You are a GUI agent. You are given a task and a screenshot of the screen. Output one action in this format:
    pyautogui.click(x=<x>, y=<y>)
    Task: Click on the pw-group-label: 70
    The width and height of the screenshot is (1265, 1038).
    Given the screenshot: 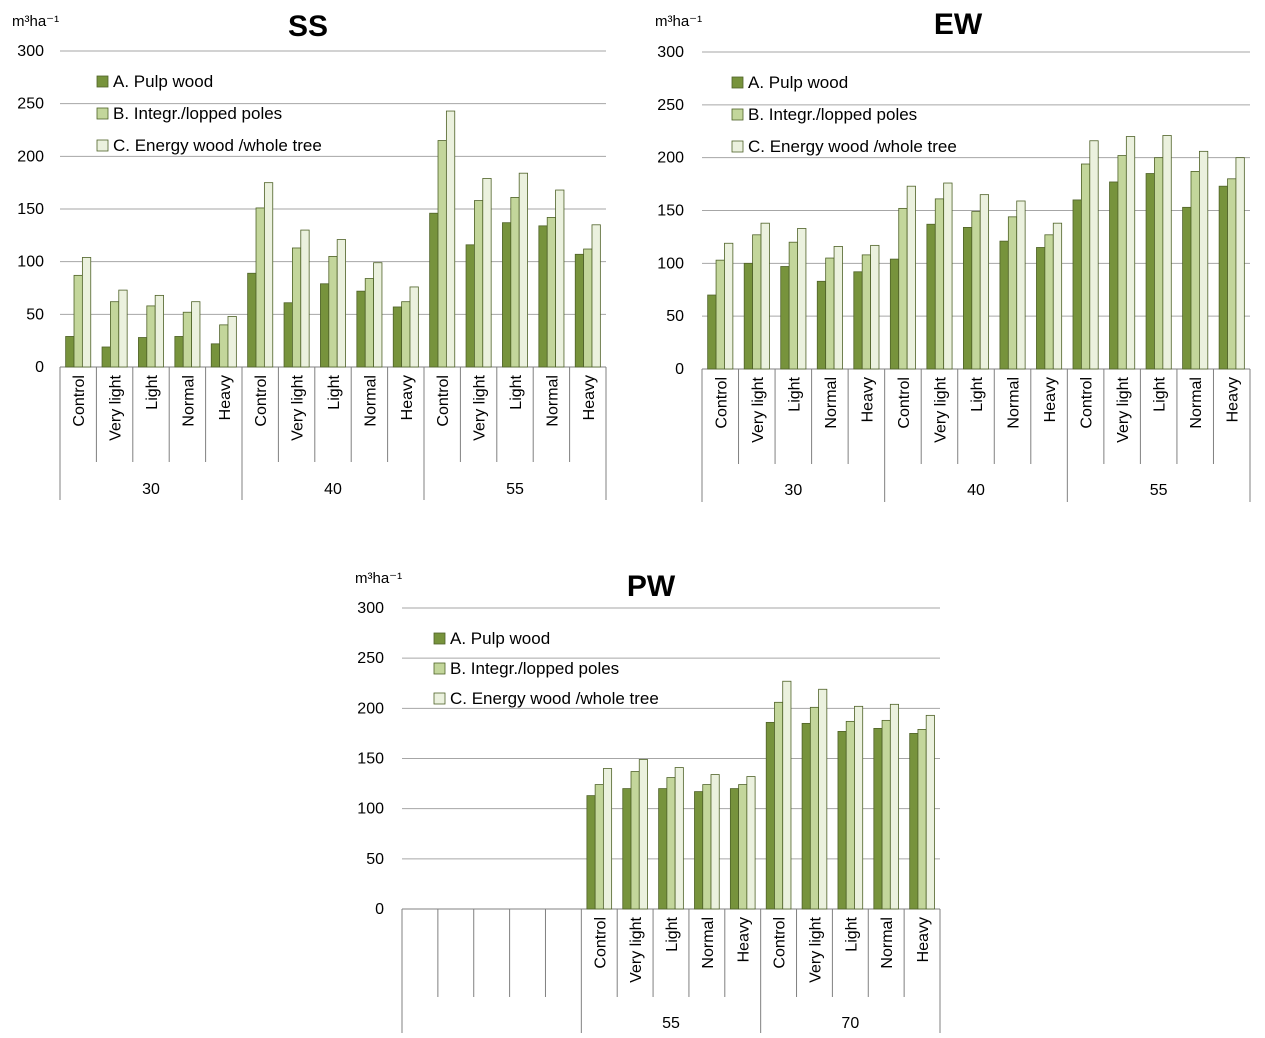 What is the action you would take?
    pyautogui.click(x=850, y=1023)
    